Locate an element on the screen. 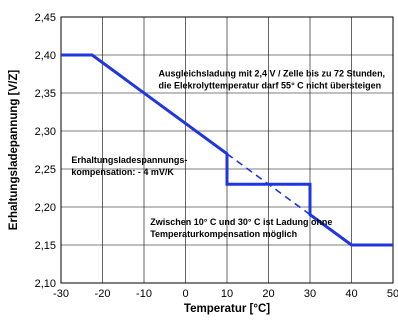 This screenshot has width=398, height=320. y-tick-label: 2,20 is located at coordinates (45, 208).